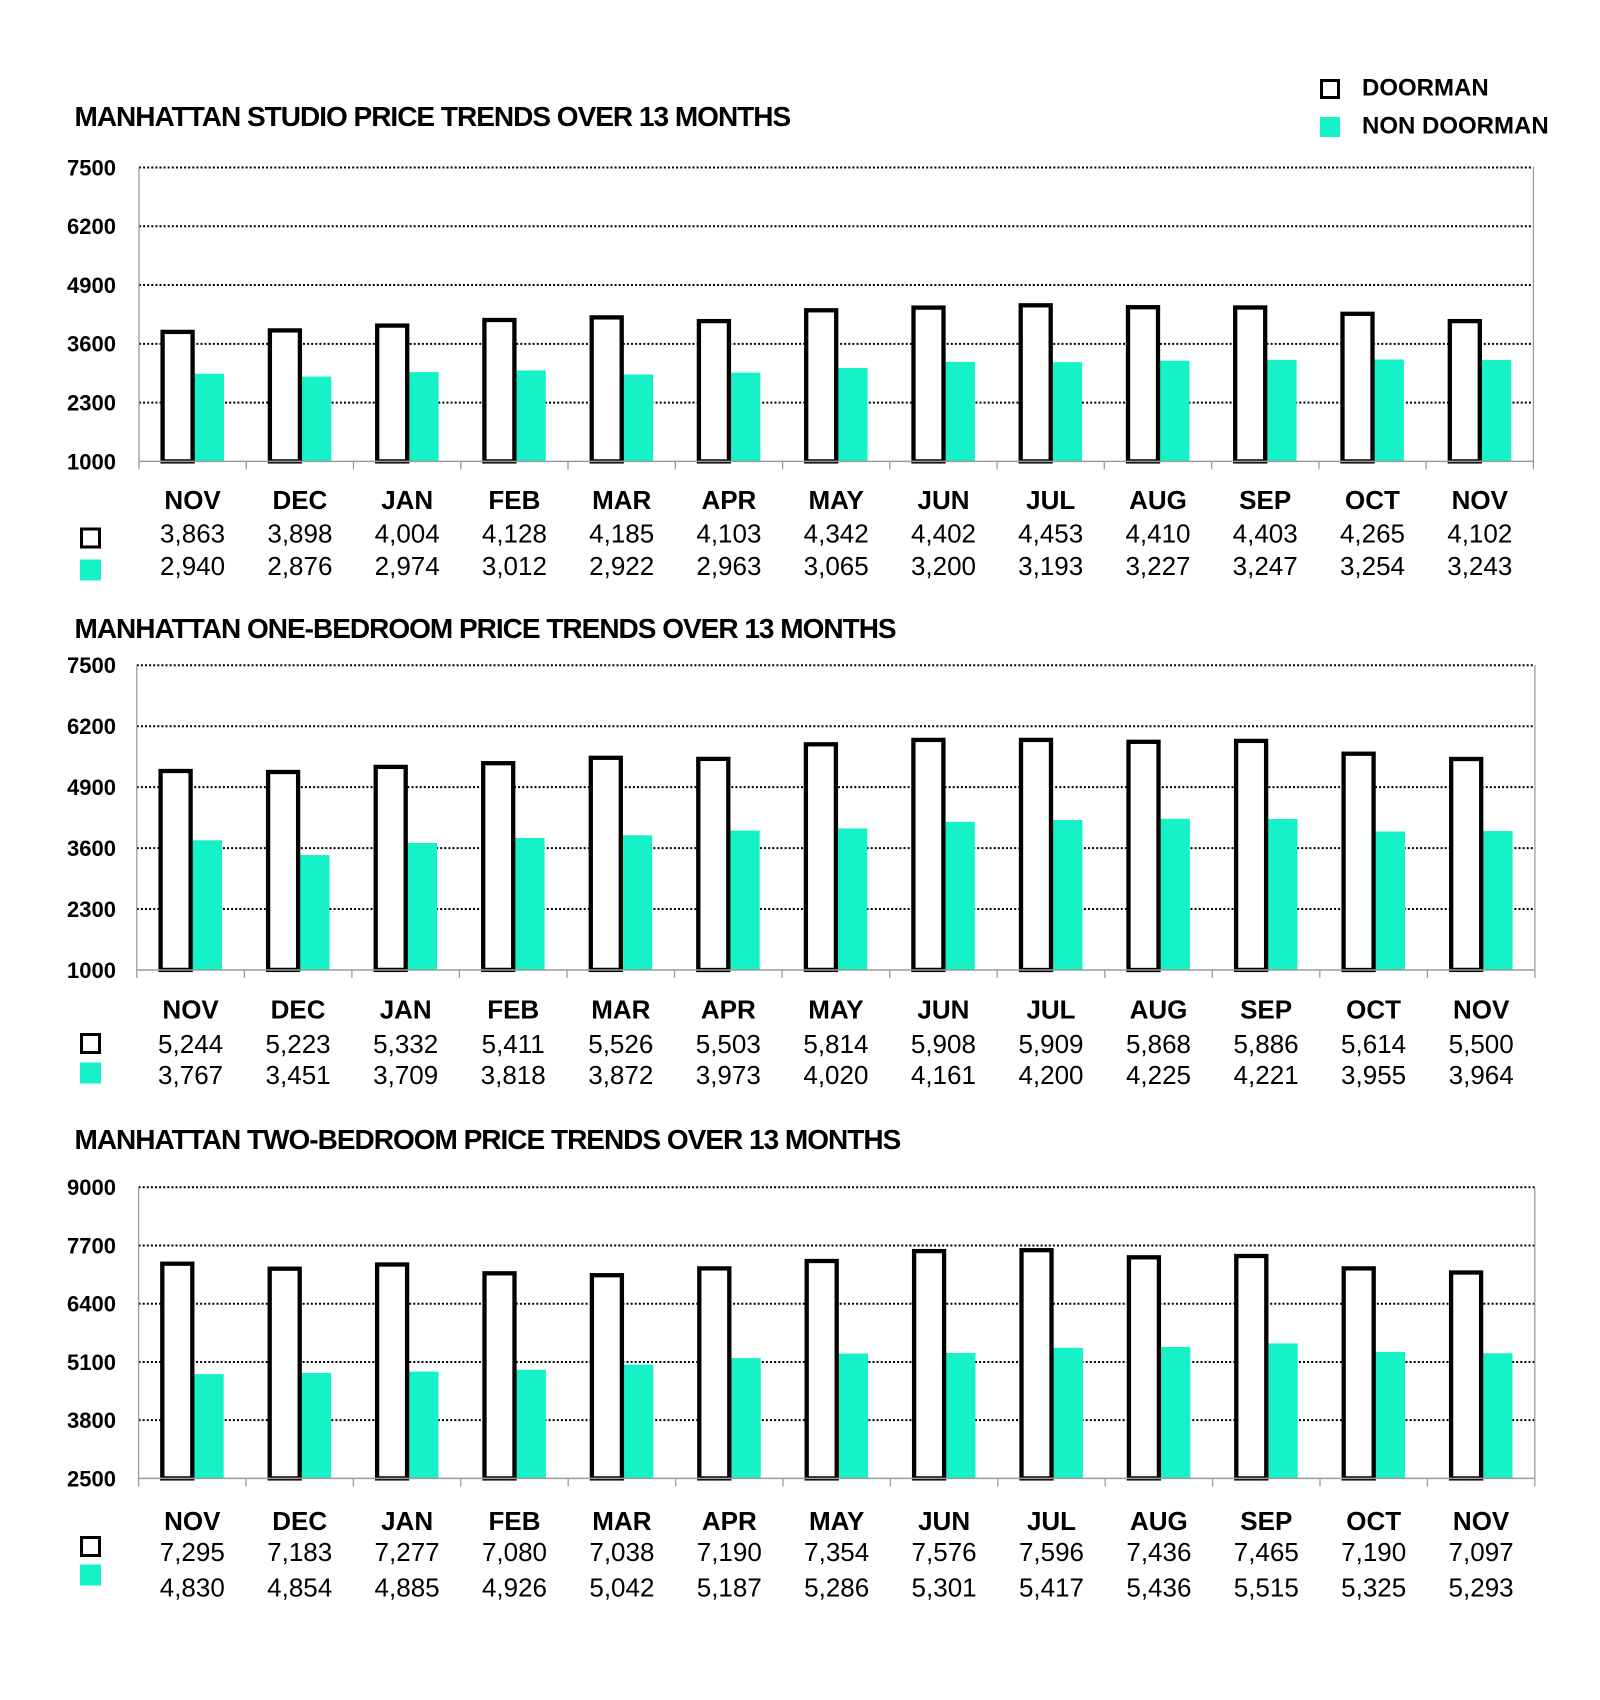 Image resolution: width=1600 pixels, height=1700 pixels. What do you see at coordinates (1265, 566) in the screenshot?
I see `svg-text: 3,247` at bounding box center [1265, 566].